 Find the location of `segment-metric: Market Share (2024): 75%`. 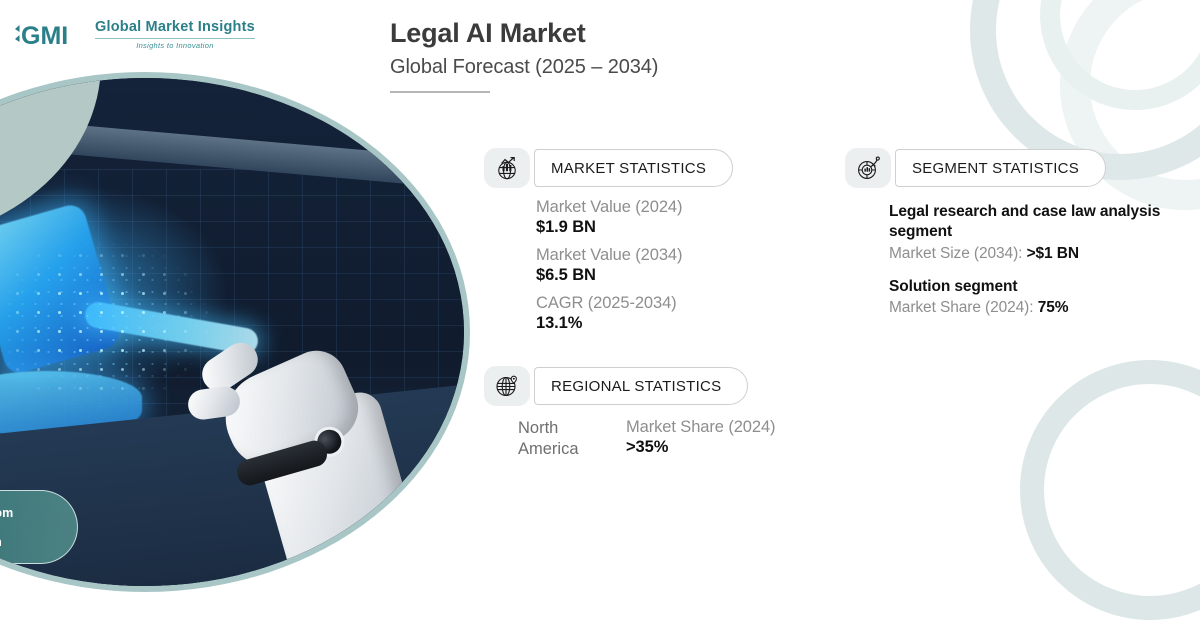

segment-metric: Market Share (2024): 75% is located at coordinates (1044, 308).